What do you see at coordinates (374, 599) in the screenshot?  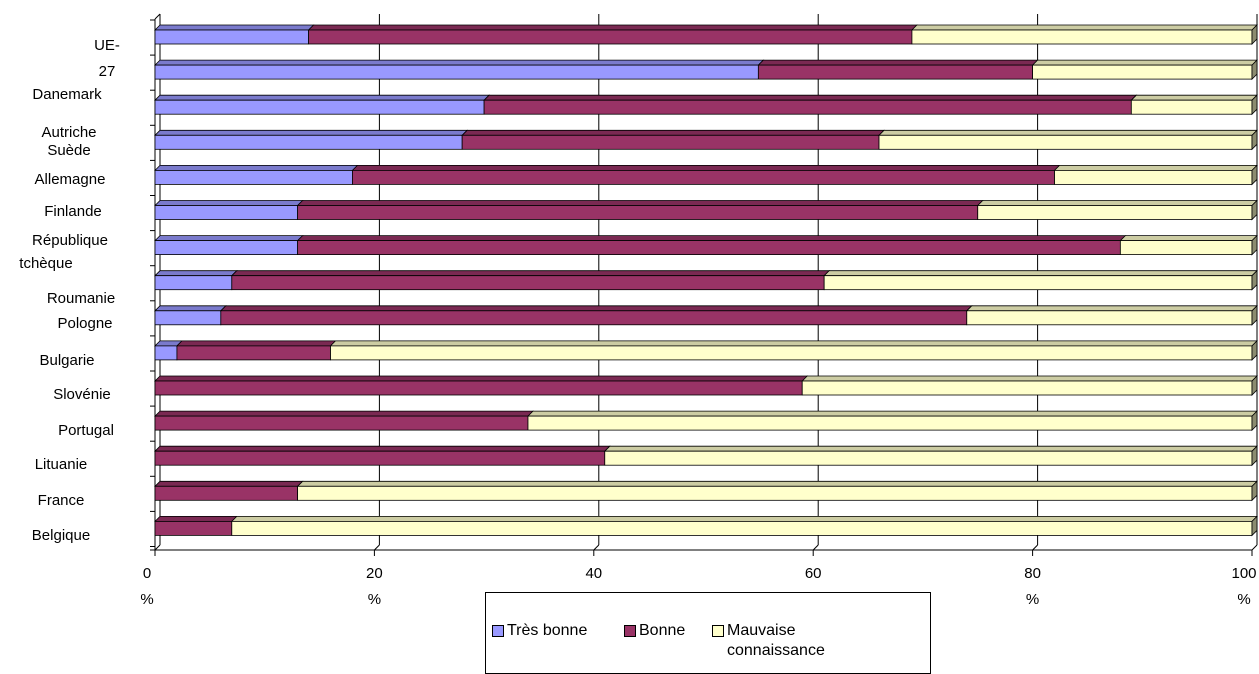 I see `x-tick-suffix-20: %` at bounding box center [374, 599].